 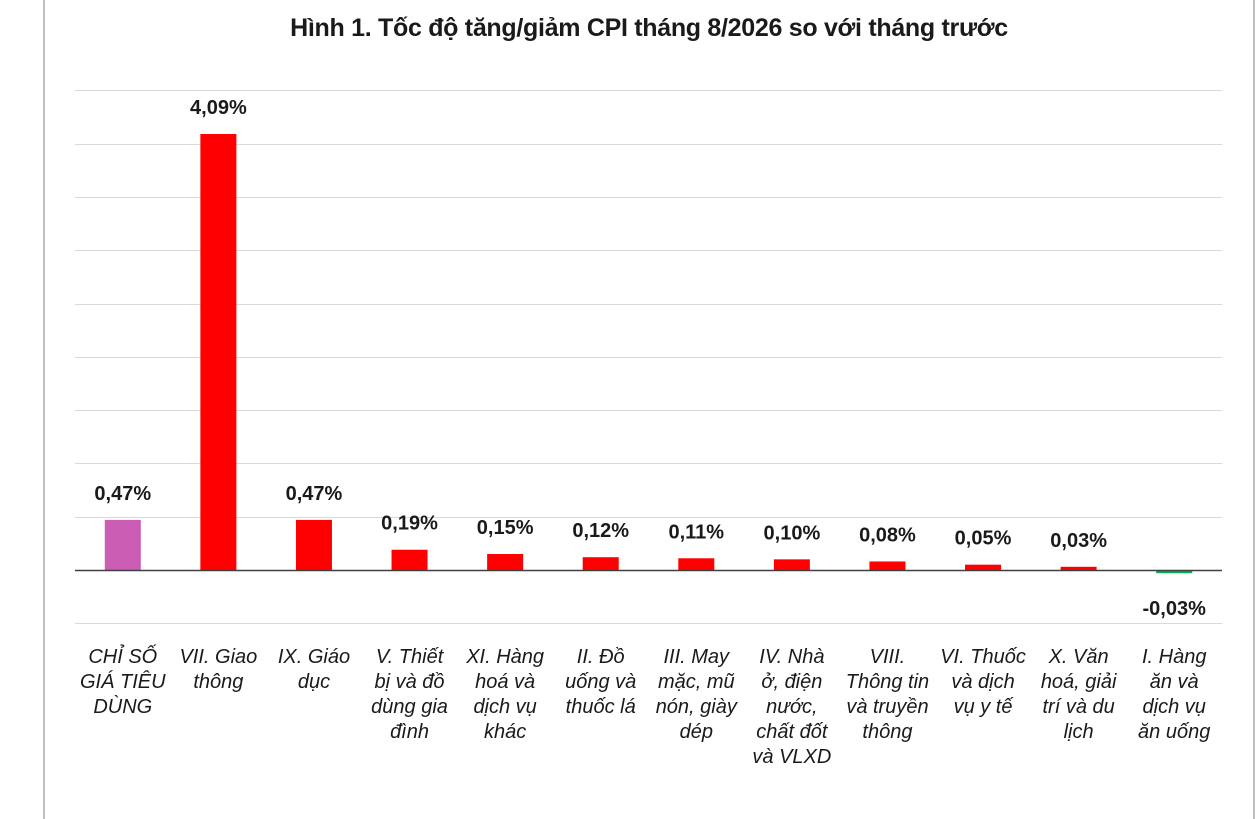 I want to click on category-label-line: X. Văn, so click(x=1078, y=657).